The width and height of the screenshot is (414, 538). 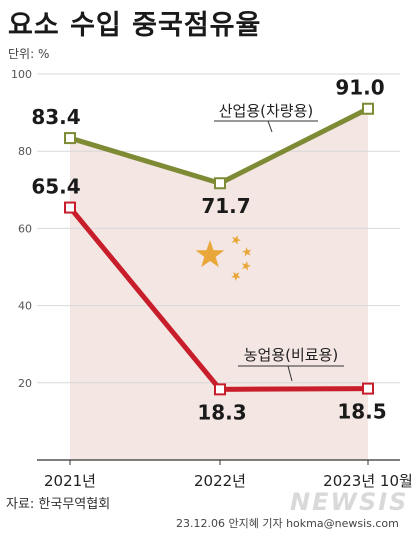 What do you see at coordinates (221, 412) in the screenshot?
I see `data-label: 18.3` at bounding box center [221, 412].